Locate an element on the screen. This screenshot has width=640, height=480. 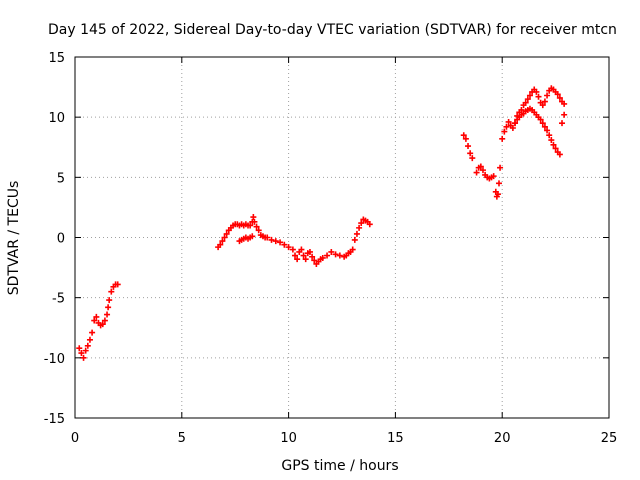
x-tick-label: 0 is located at coordinates (75, 438).